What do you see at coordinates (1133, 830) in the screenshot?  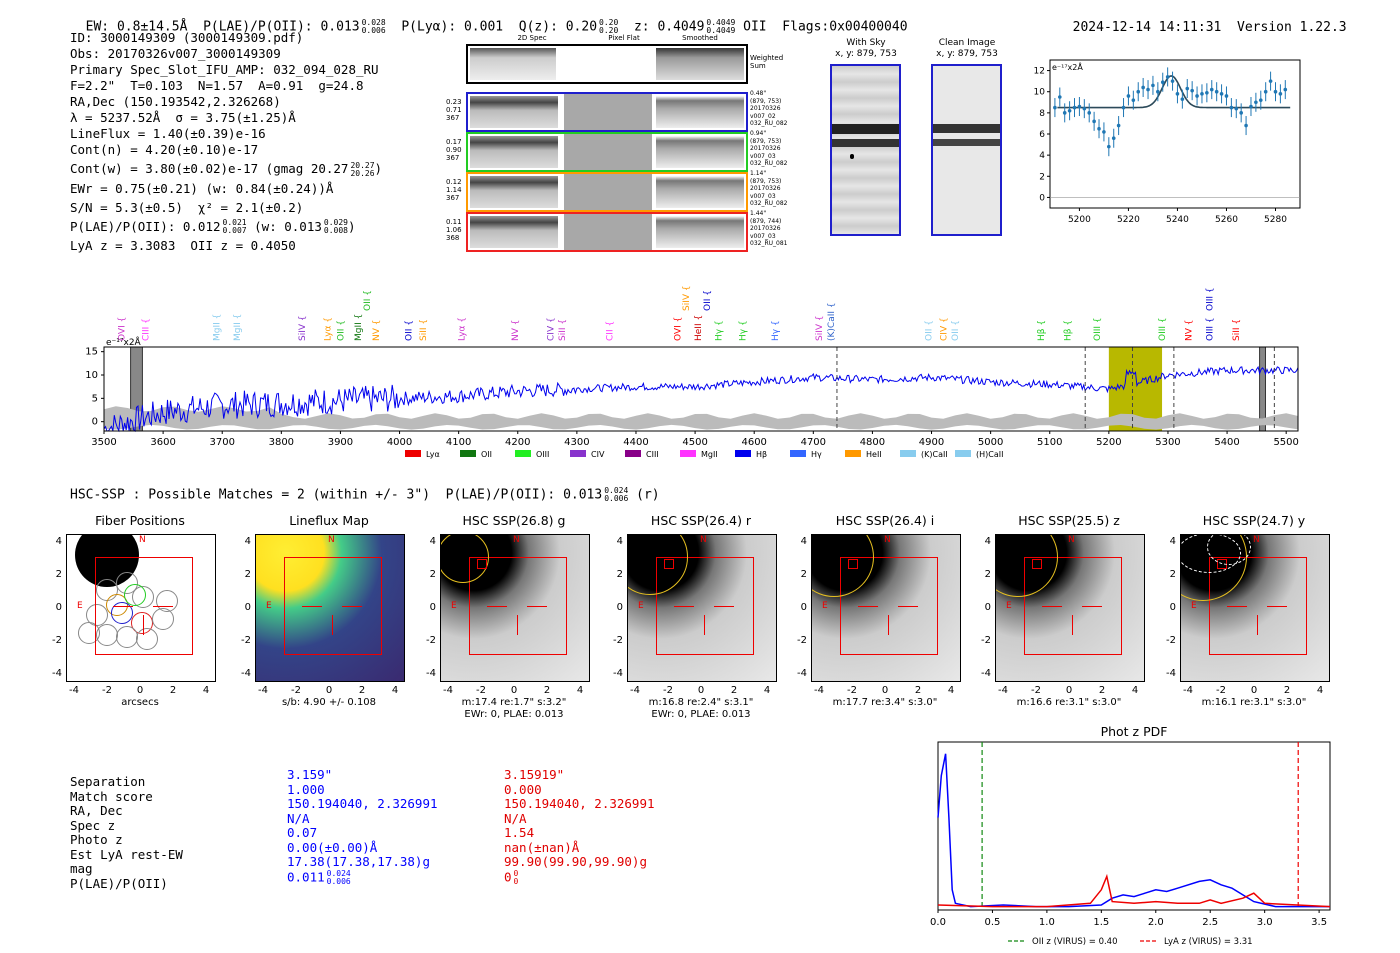 I see `photz-series-blue` at bounding box center [1133, 830].